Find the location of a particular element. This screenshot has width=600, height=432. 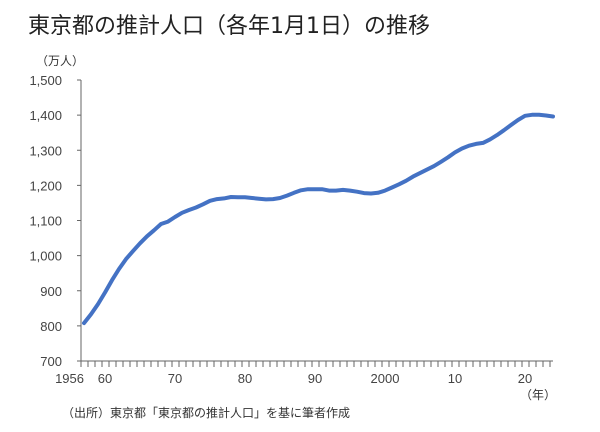

x-tick-label: 70 is located at coordinates (175, 378).